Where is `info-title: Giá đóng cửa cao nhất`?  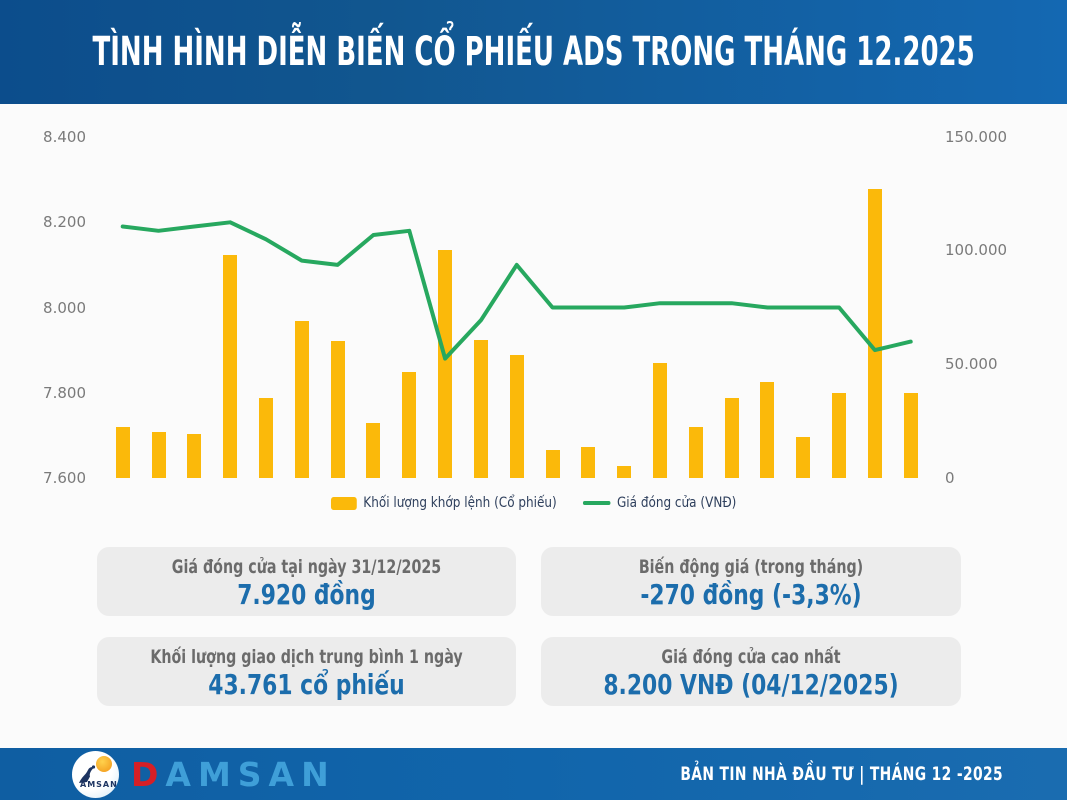 info-title: Giá đóng cửa cao nhất is located at coordinates (751, 657).